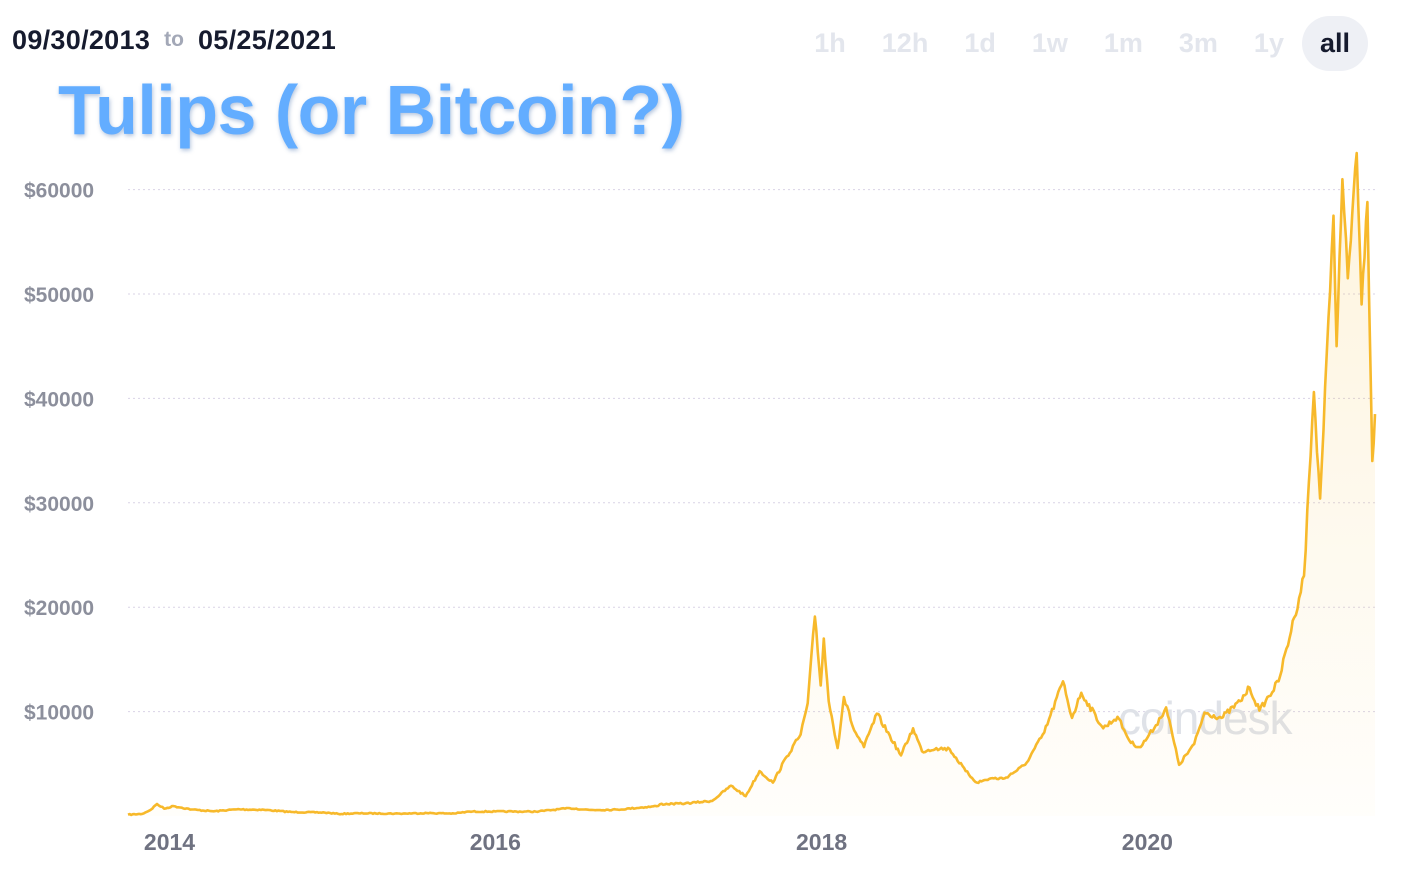  What do you see at coordinates (59, 399) in the screenshot?
I see `y-tick-label: $40000` at bounding box center [59, 399].